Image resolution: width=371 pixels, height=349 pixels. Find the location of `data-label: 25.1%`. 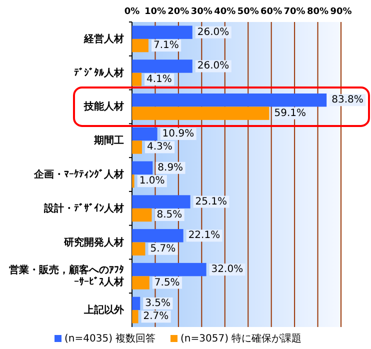

data-label: 25.1% is located at coordinates (211, 202).